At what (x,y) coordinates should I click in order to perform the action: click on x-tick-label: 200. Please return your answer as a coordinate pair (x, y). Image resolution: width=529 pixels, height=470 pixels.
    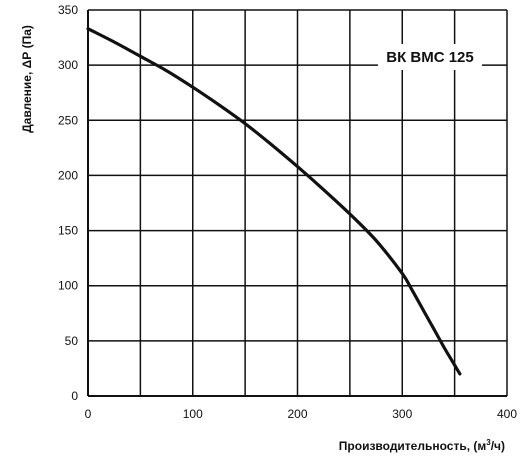
    Looking at the image, I should click on (297, 414).